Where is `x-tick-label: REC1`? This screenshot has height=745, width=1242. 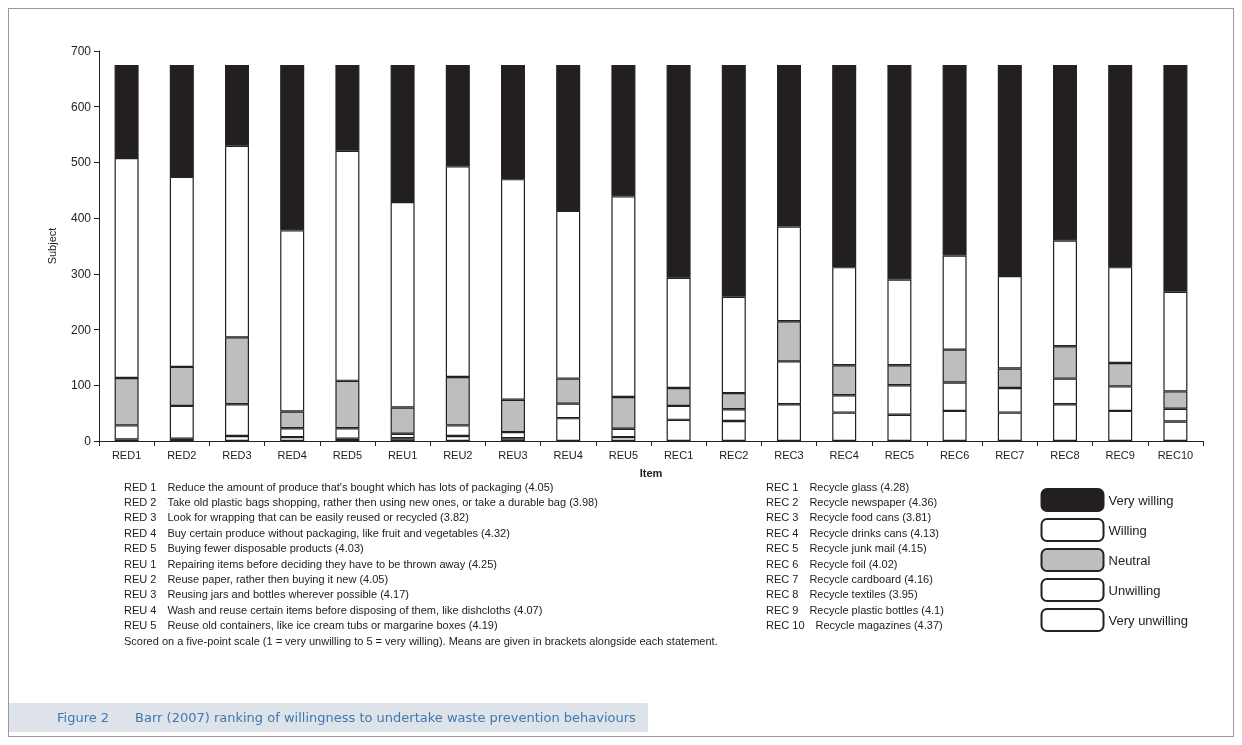 x-tick-label: REC1 is located at coordinates (678, 454).